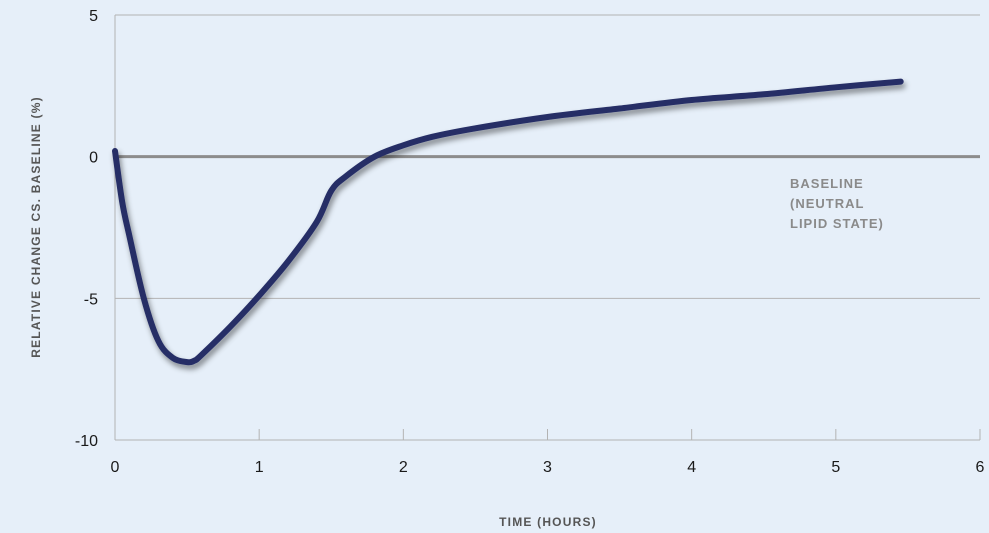 The width and height of the screenshot is (989, 533). I want to click on x-tick-label: 2, so click(403, 467).